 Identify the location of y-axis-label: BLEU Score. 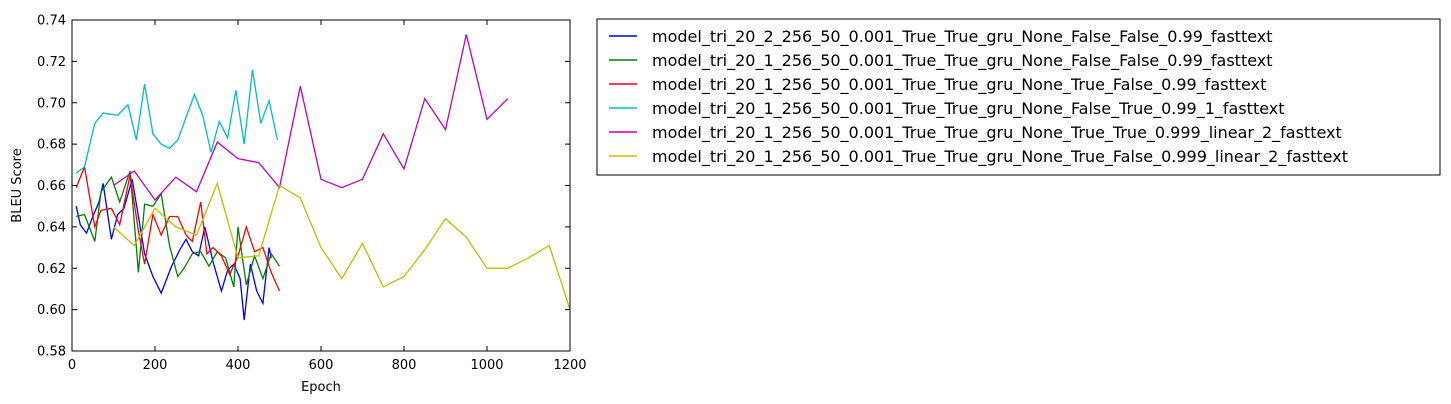
(17, 185).